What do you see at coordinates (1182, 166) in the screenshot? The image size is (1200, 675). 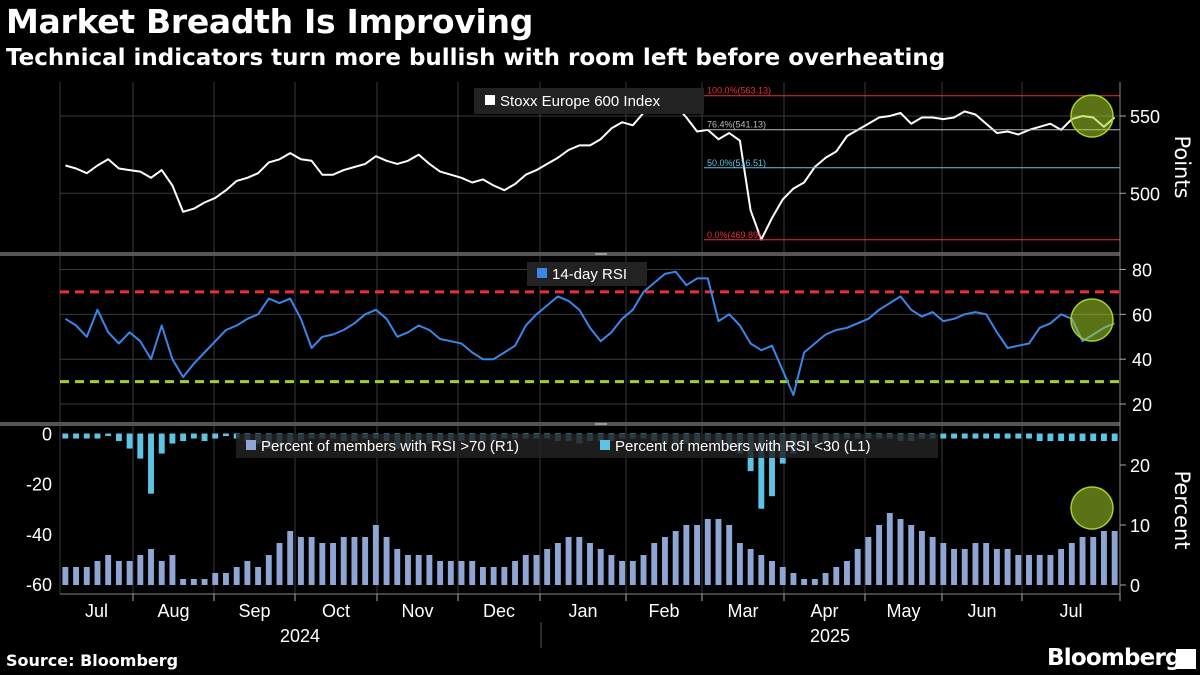 I see `price-axis-title: Points` at bounding box center [1182, 166].